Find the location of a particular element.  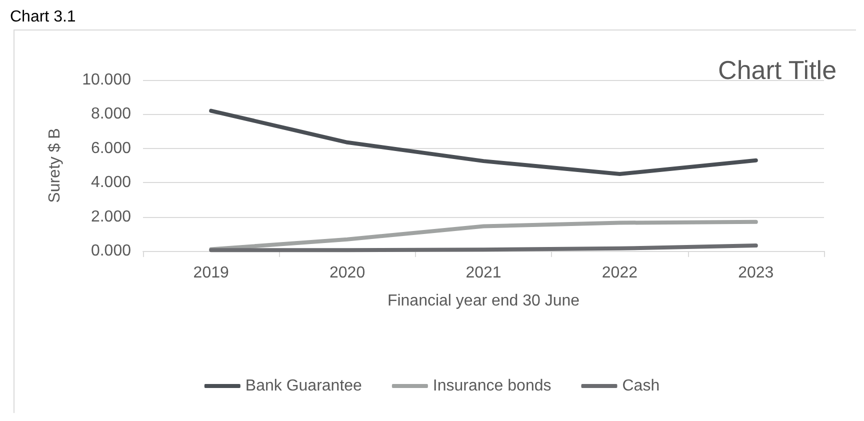

x-tick-label: 2023 is located at coordinates (756, 273).